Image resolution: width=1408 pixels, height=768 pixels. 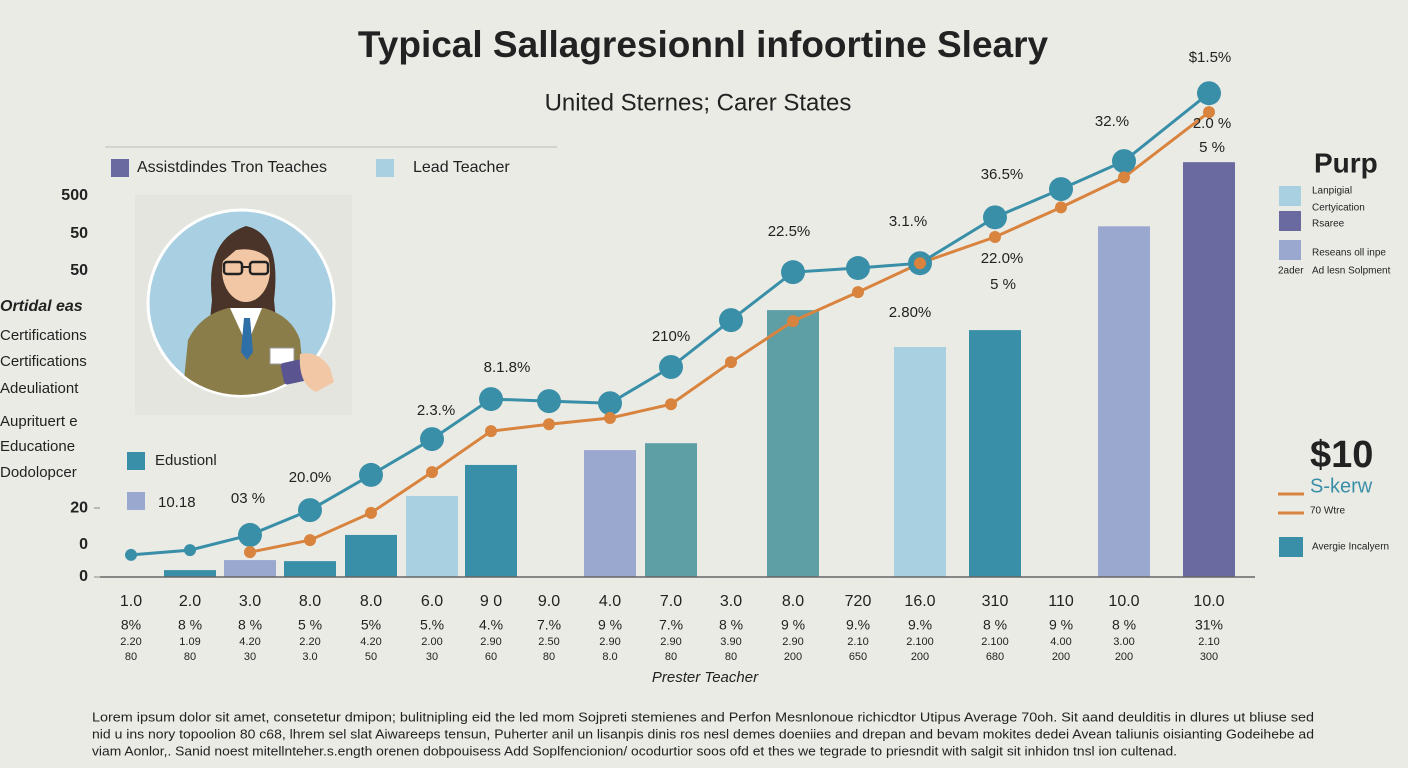 What do you see at coordinates (1341, 486) in the screenshot?
I see `panel-sub: S-kerw` at bounding box center [1341, 486].